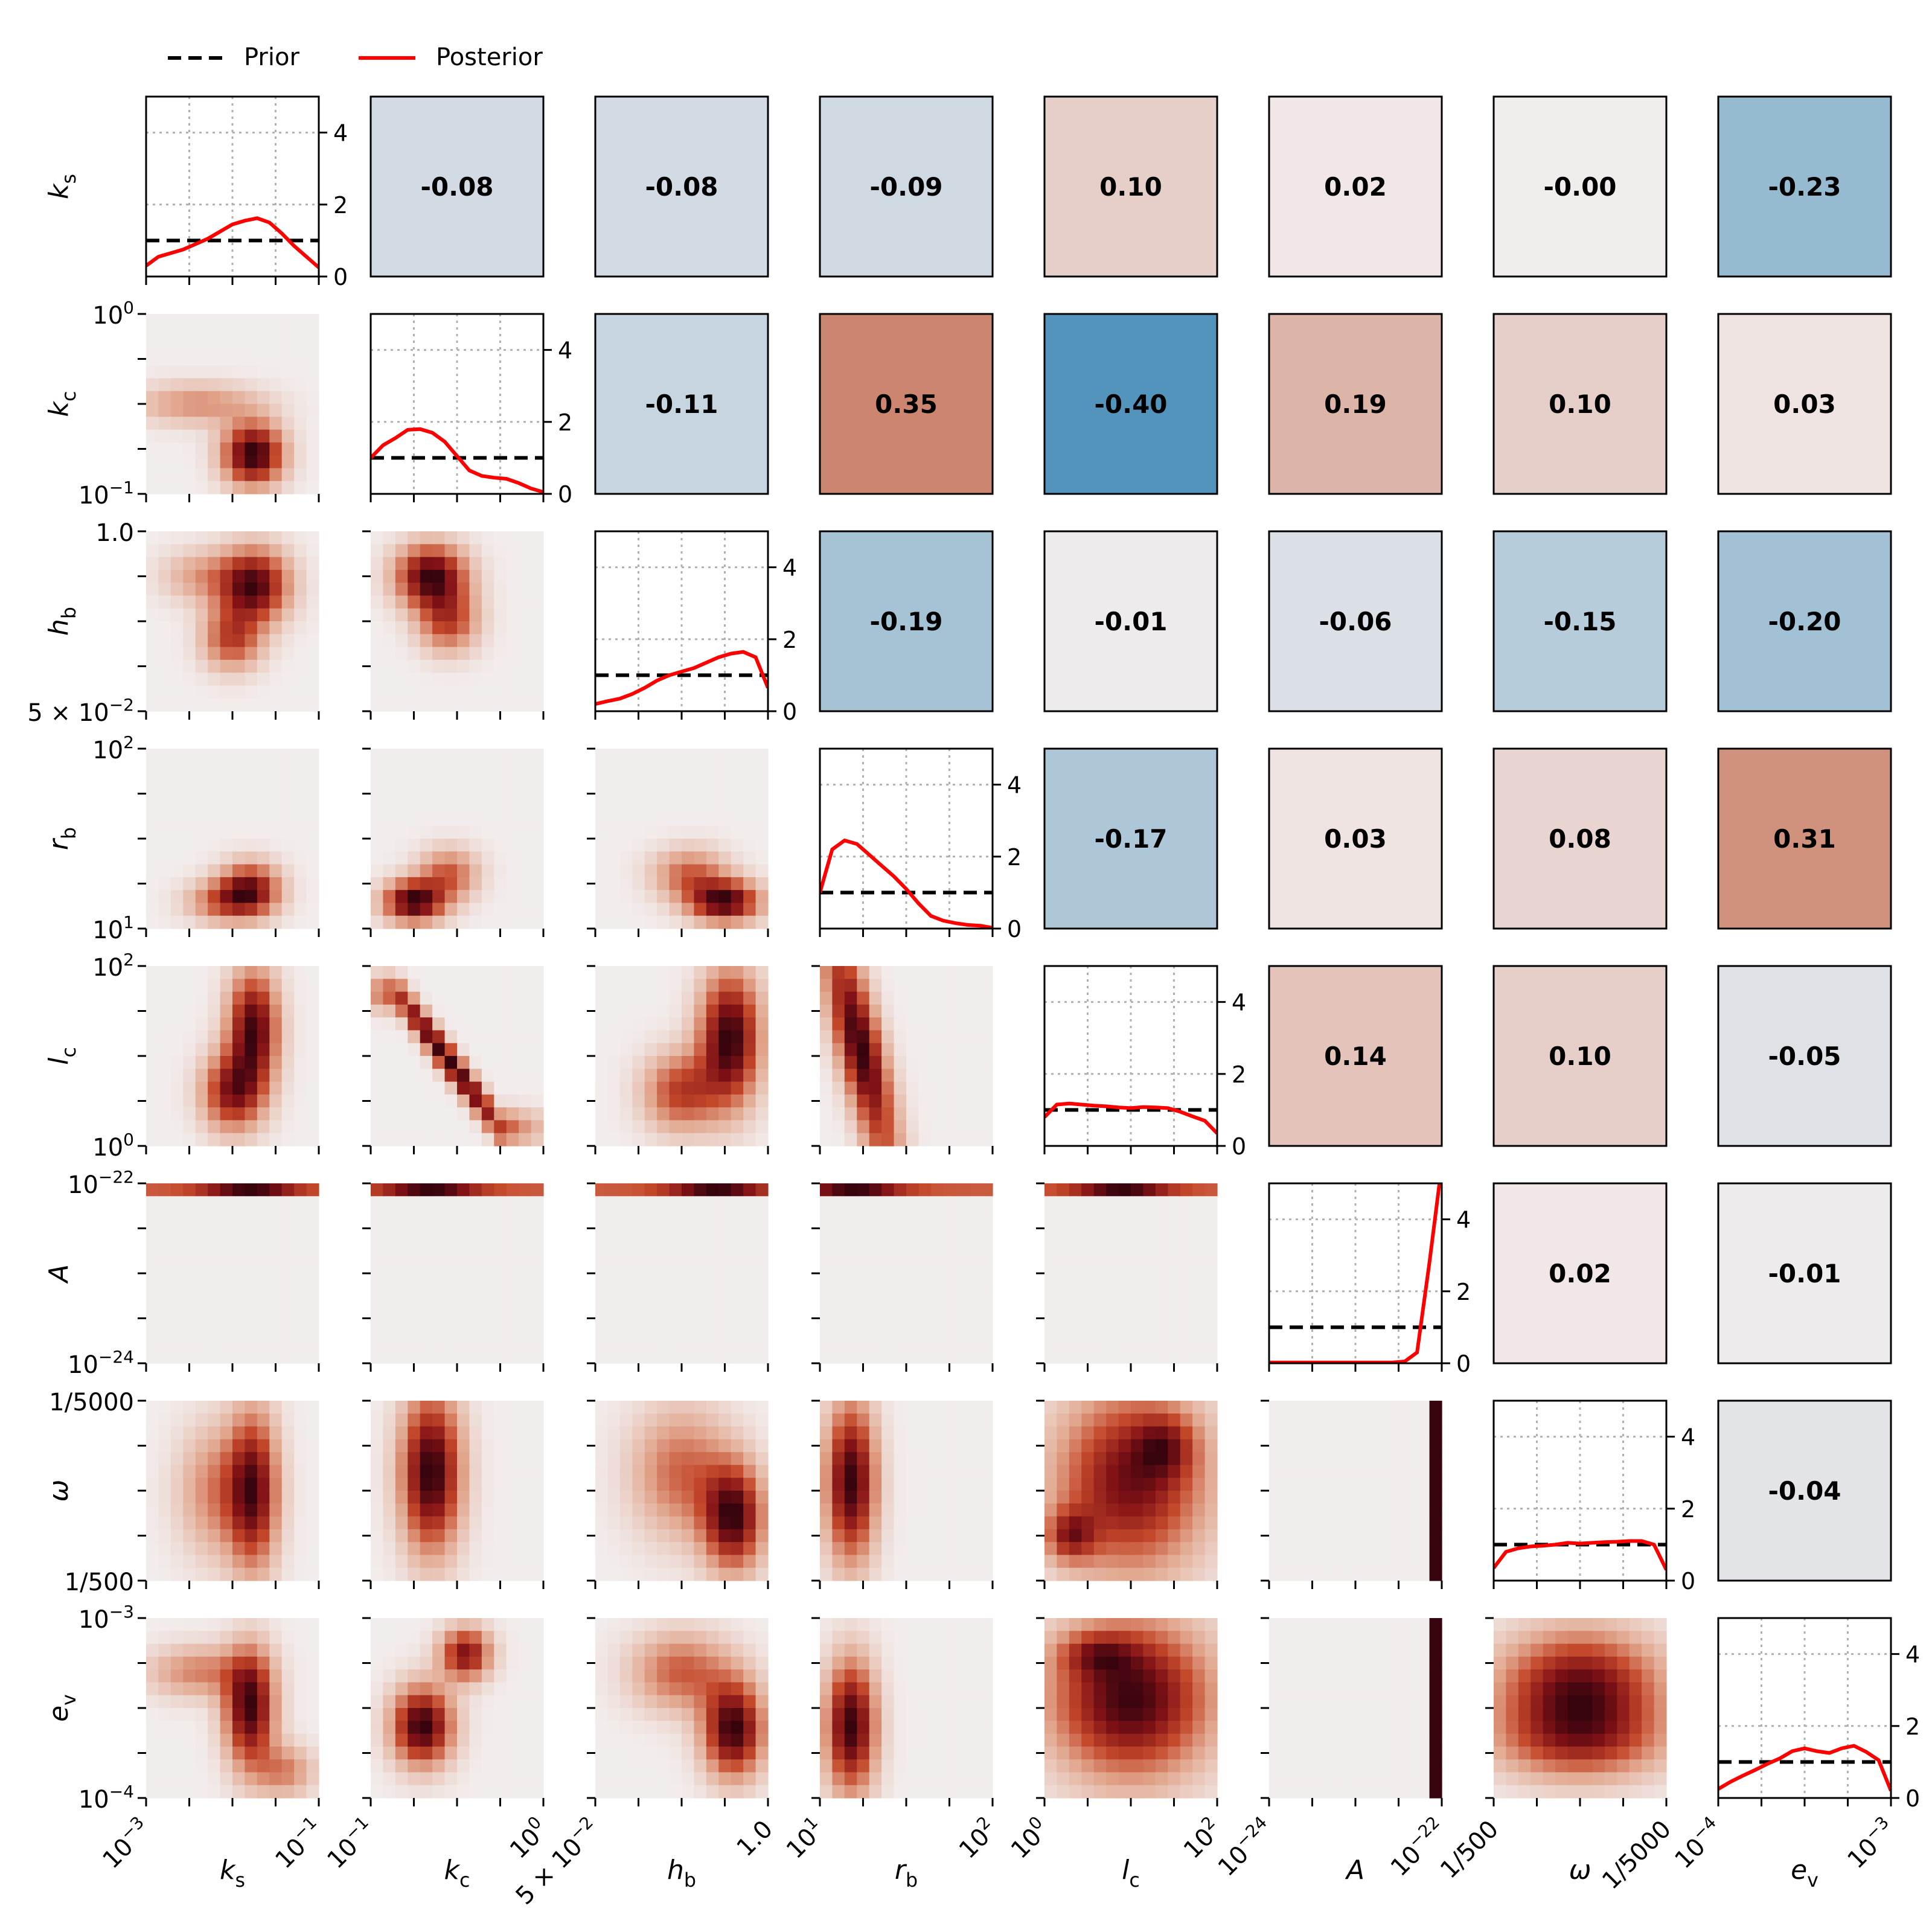  Describe the element at coordinates (1131, 186) in the screenshot. I see `panel-ks-lc: 0.10` at that location.